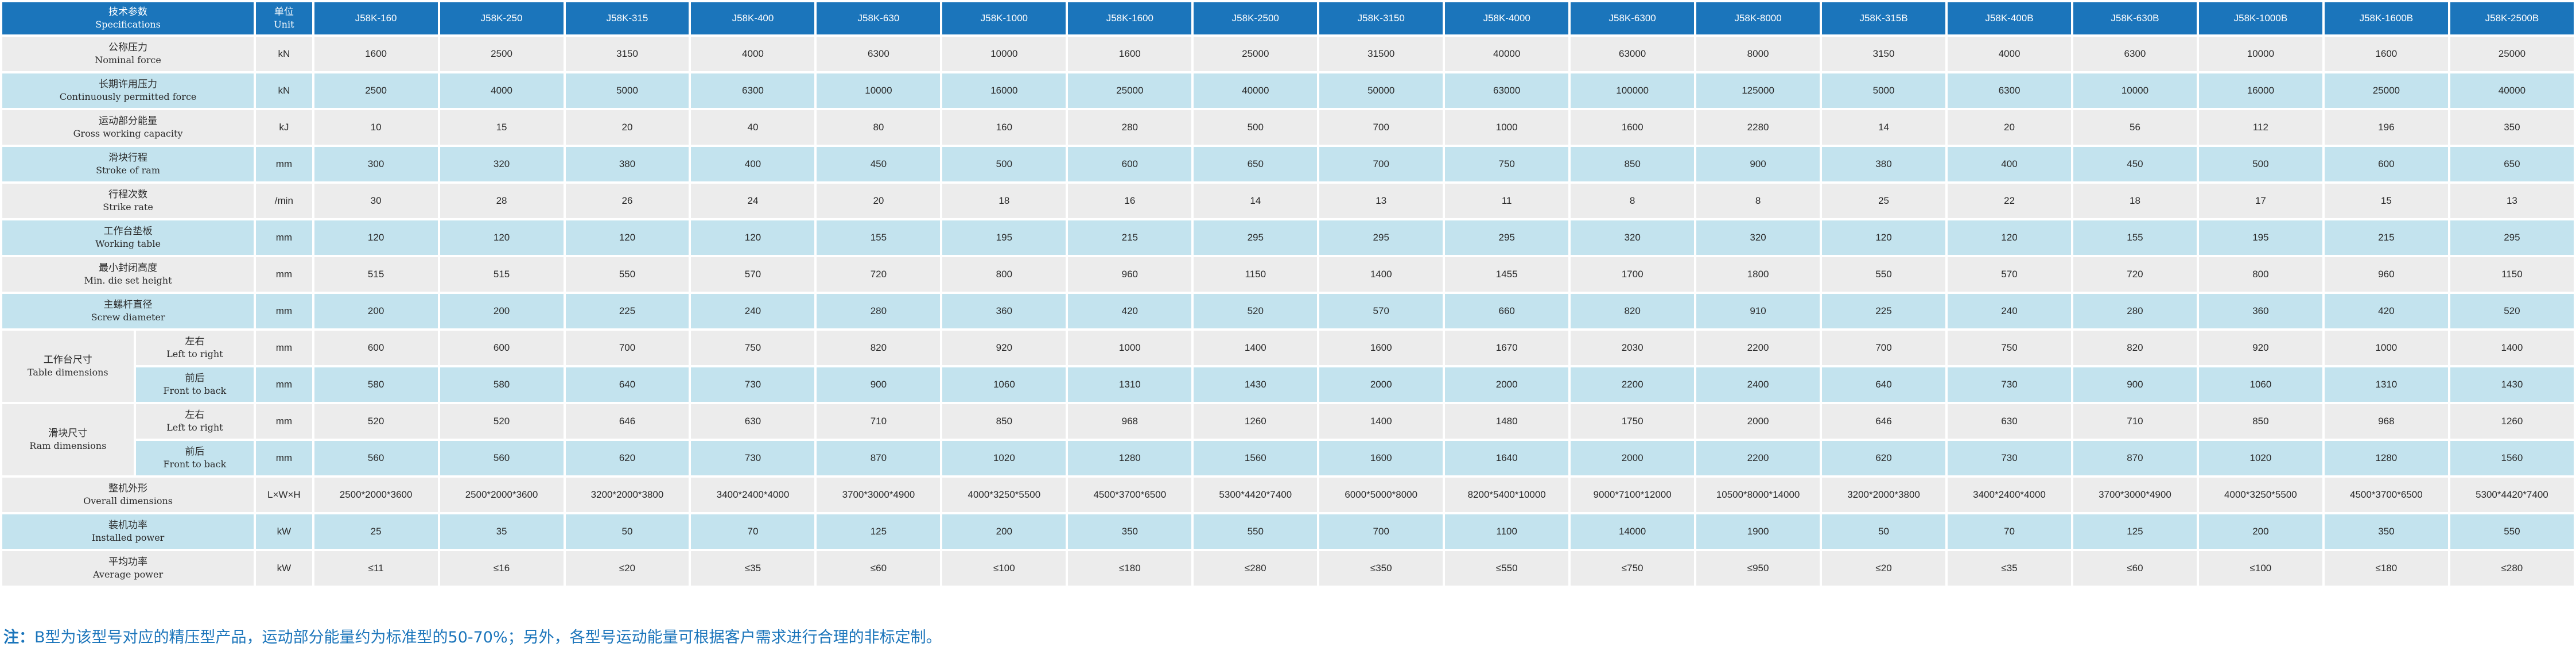 The image size is (2576, 647). I want to click on value-cell: 1700, so click(1633, 274).